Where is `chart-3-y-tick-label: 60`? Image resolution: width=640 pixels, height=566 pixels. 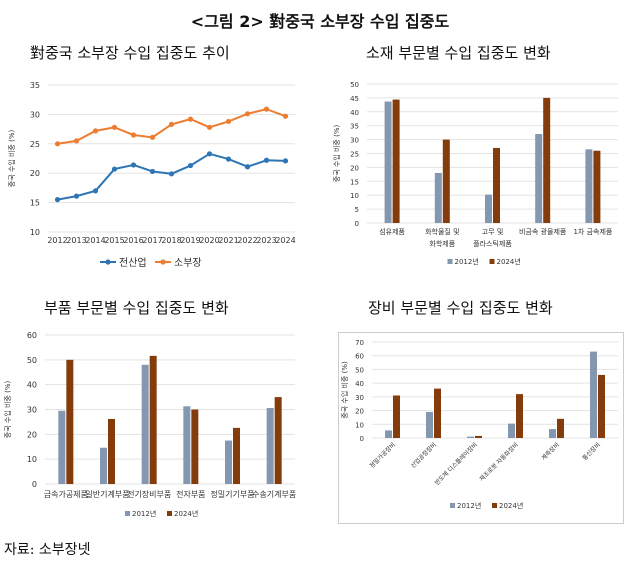
chart-3-y-tick-label: 60 is located at coordinates (32, 335).